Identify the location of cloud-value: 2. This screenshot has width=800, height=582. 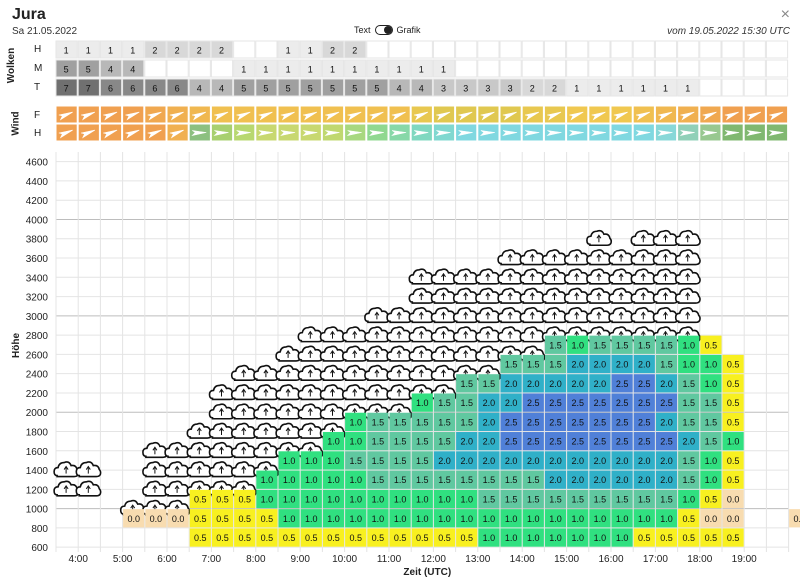
(199, 51).